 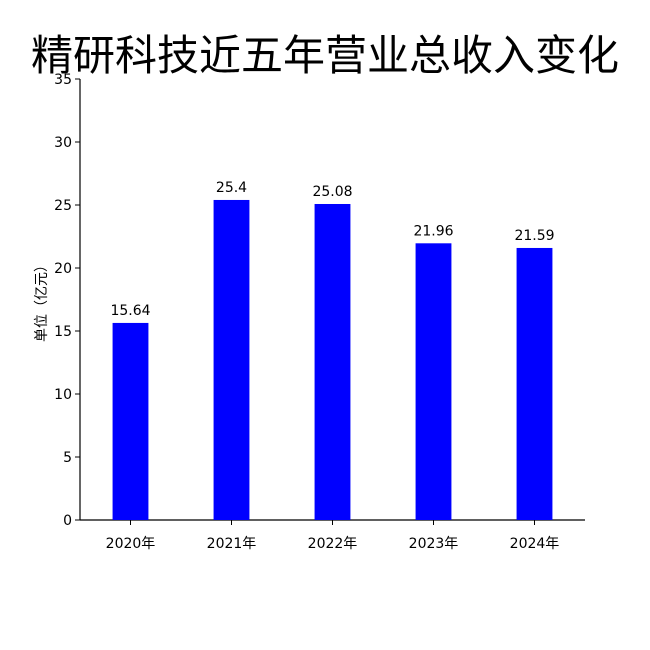 What do you see at coordinates (130, 311) in the screenshot?
I see `data-label: 15.64` at bounding box center [130, 311].